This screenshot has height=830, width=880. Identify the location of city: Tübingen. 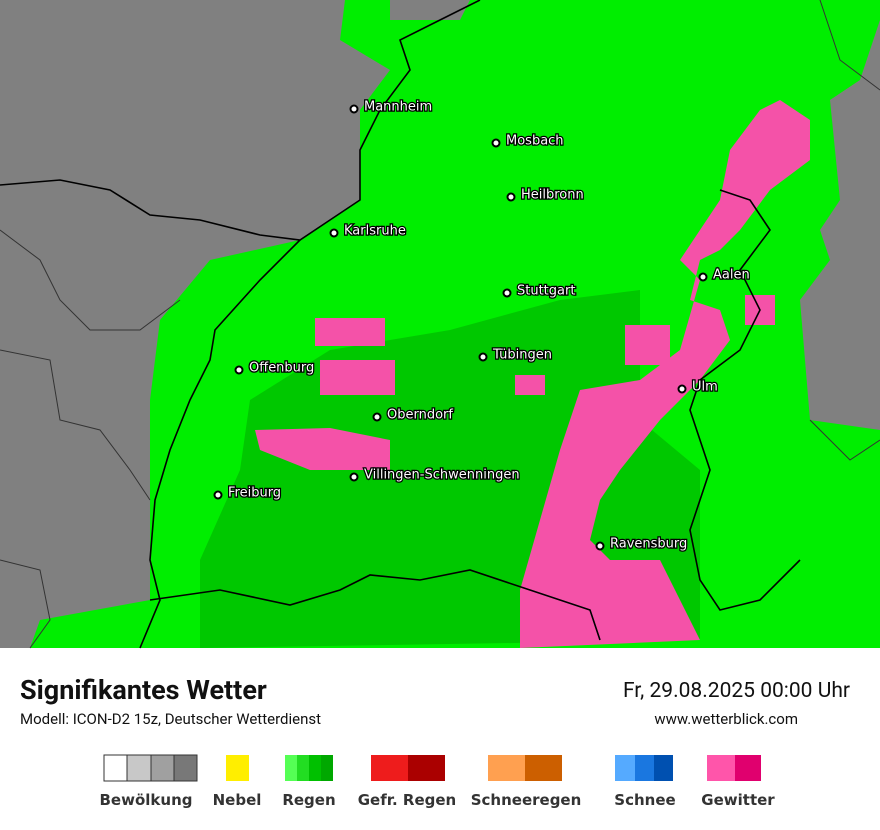
(515, 355).